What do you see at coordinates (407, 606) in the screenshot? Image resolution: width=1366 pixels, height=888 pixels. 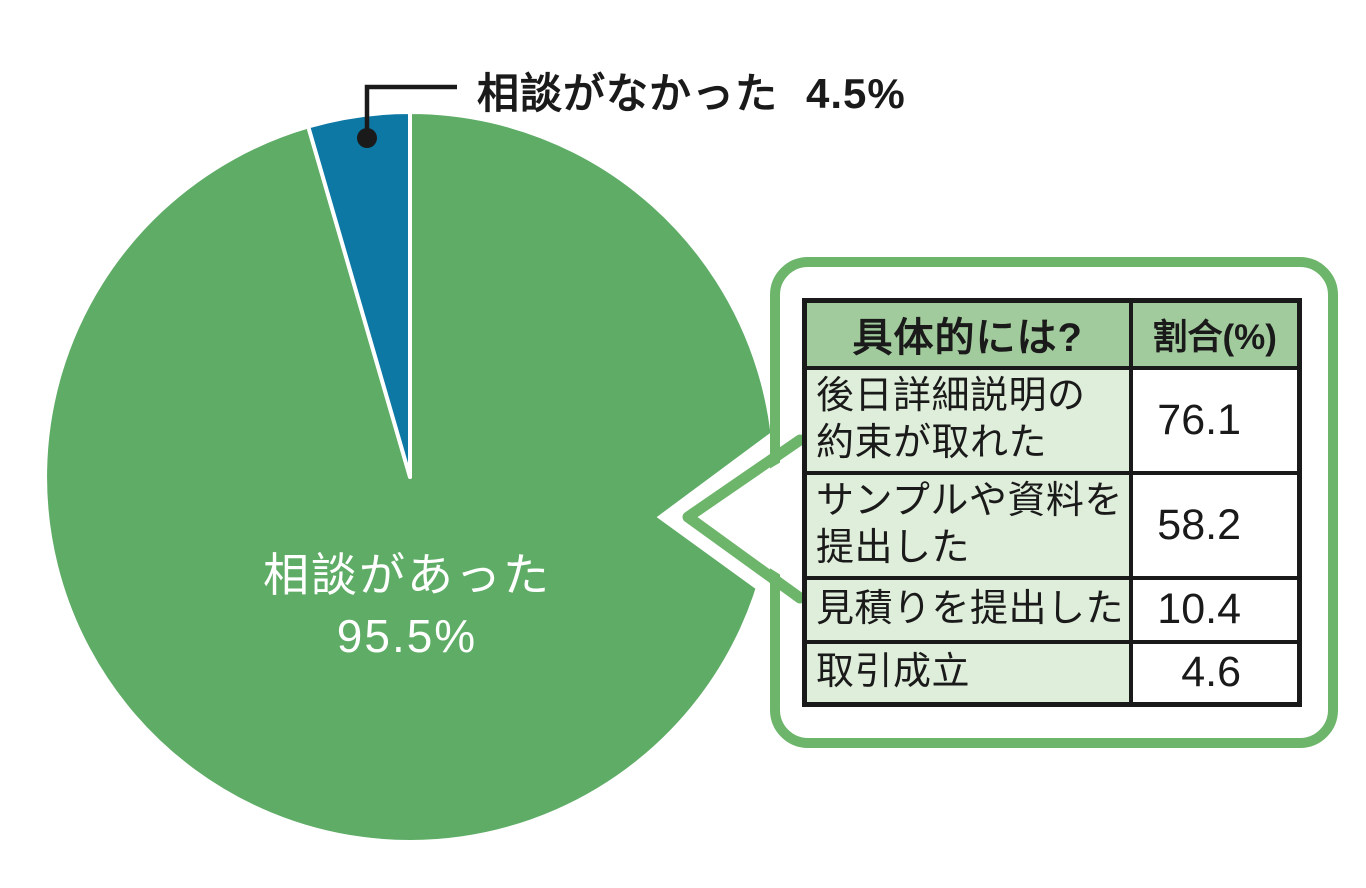 I see `slice-label-consulted: 相談があった 95.5%` at bounding box center [407, 606].